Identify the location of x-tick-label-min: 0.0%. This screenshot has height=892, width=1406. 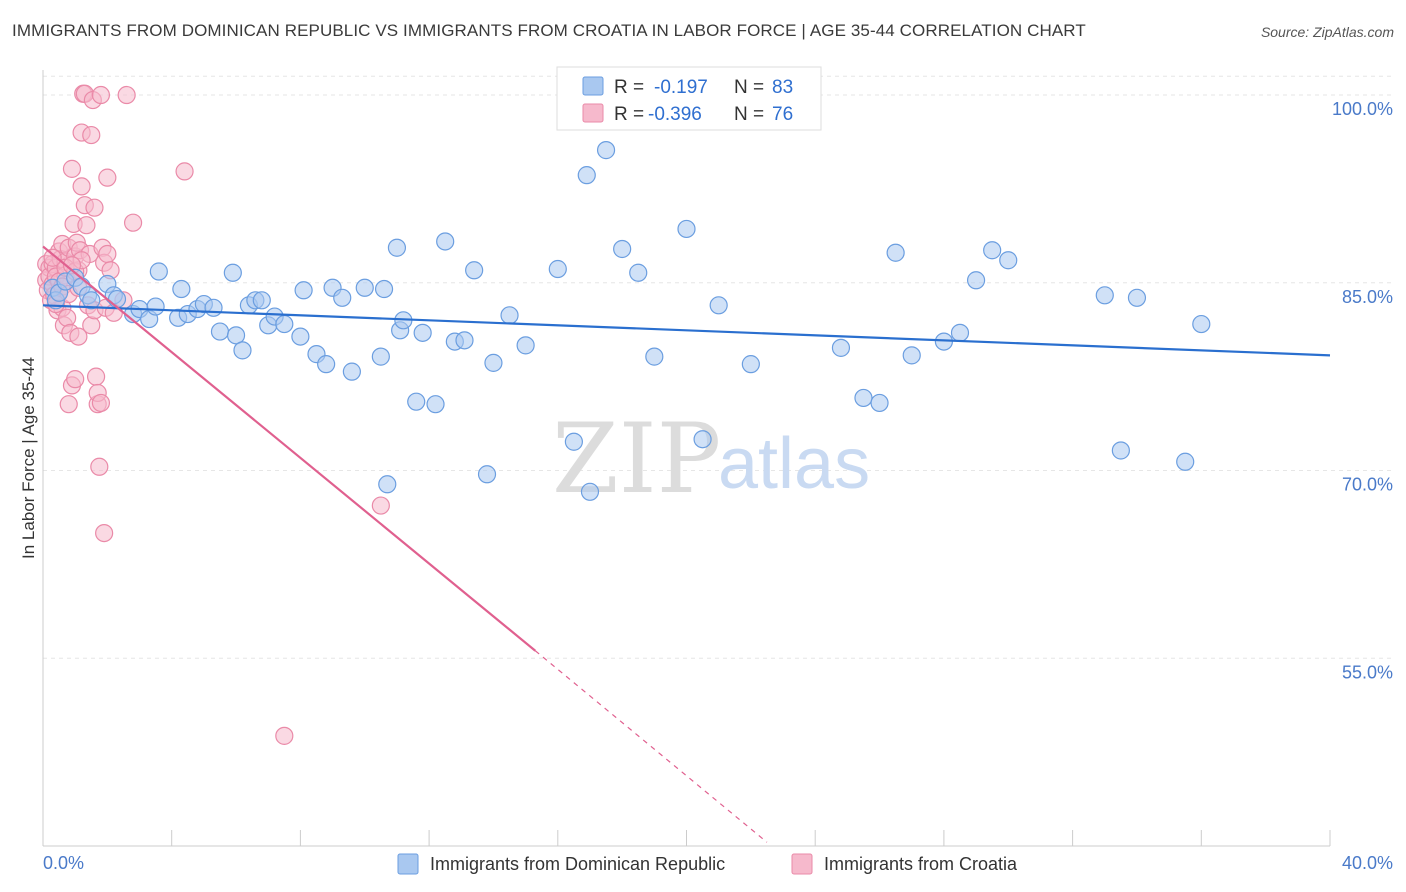
(63, 863).